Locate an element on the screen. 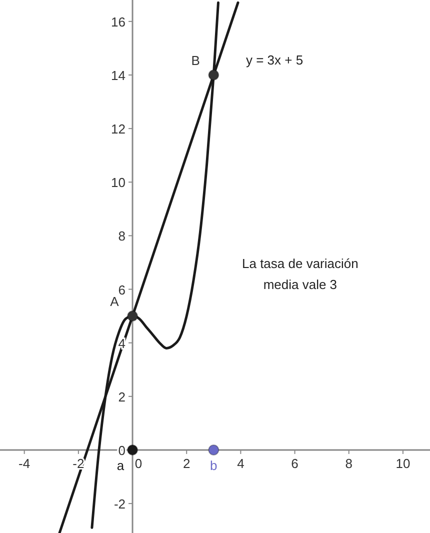 The height and width of the screenshot is (533, 430). series-label: b is located at coordinates (214, 465).